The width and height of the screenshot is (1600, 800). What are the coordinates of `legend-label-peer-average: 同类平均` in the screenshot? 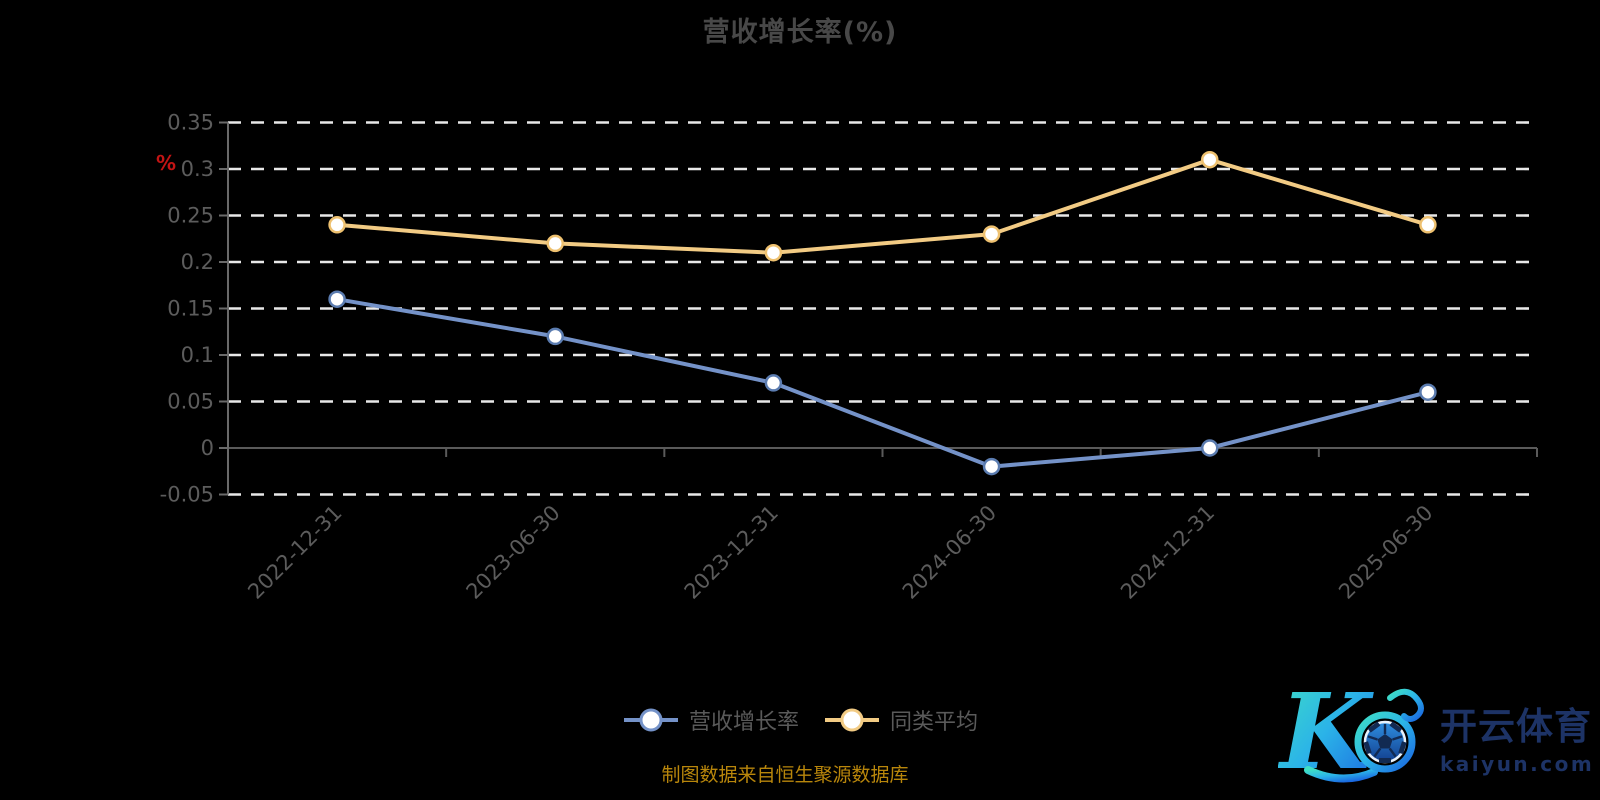 It's located at (934, 722).